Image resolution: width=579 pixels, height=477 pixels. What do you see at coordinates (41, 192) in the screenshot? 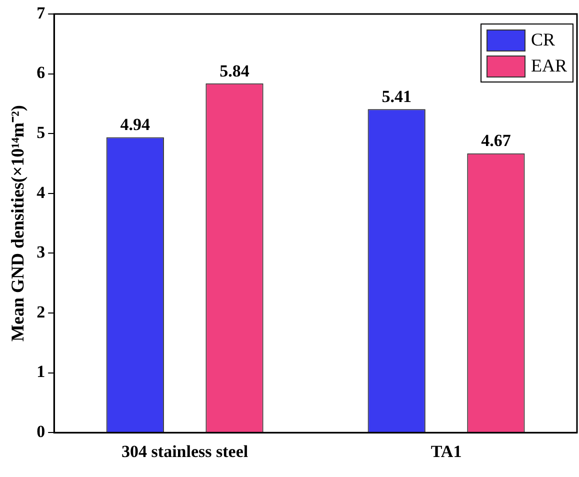
I see `y-tick-label: 4` at bounding box center [41, 192].